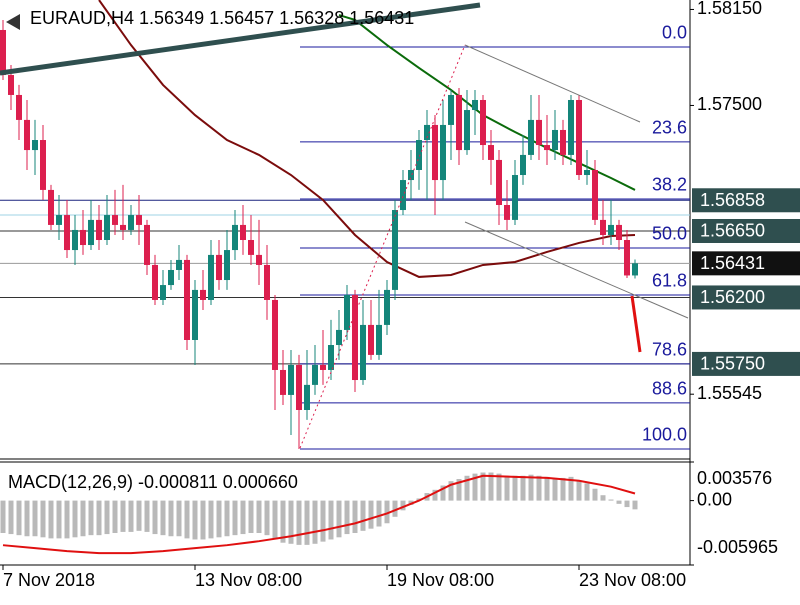 This screenshot has width=800, height=605. What do you see at coordinates (440, 580) in the screenshot?
I see `x-tick-label: 19 Nov 08:00` at bounding box center [440, 580].